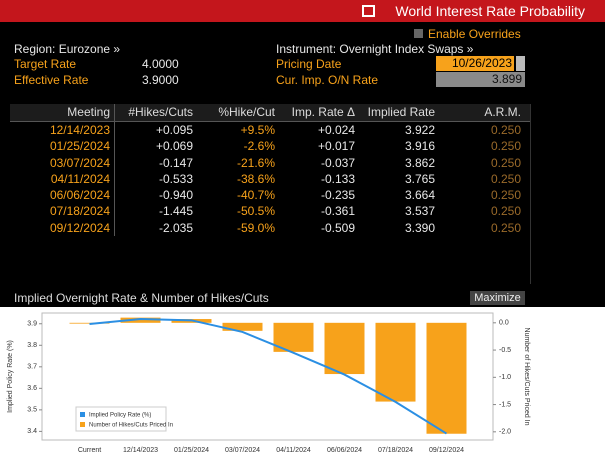  I want to click on onrate-value: 3.899, so click(480, 79).